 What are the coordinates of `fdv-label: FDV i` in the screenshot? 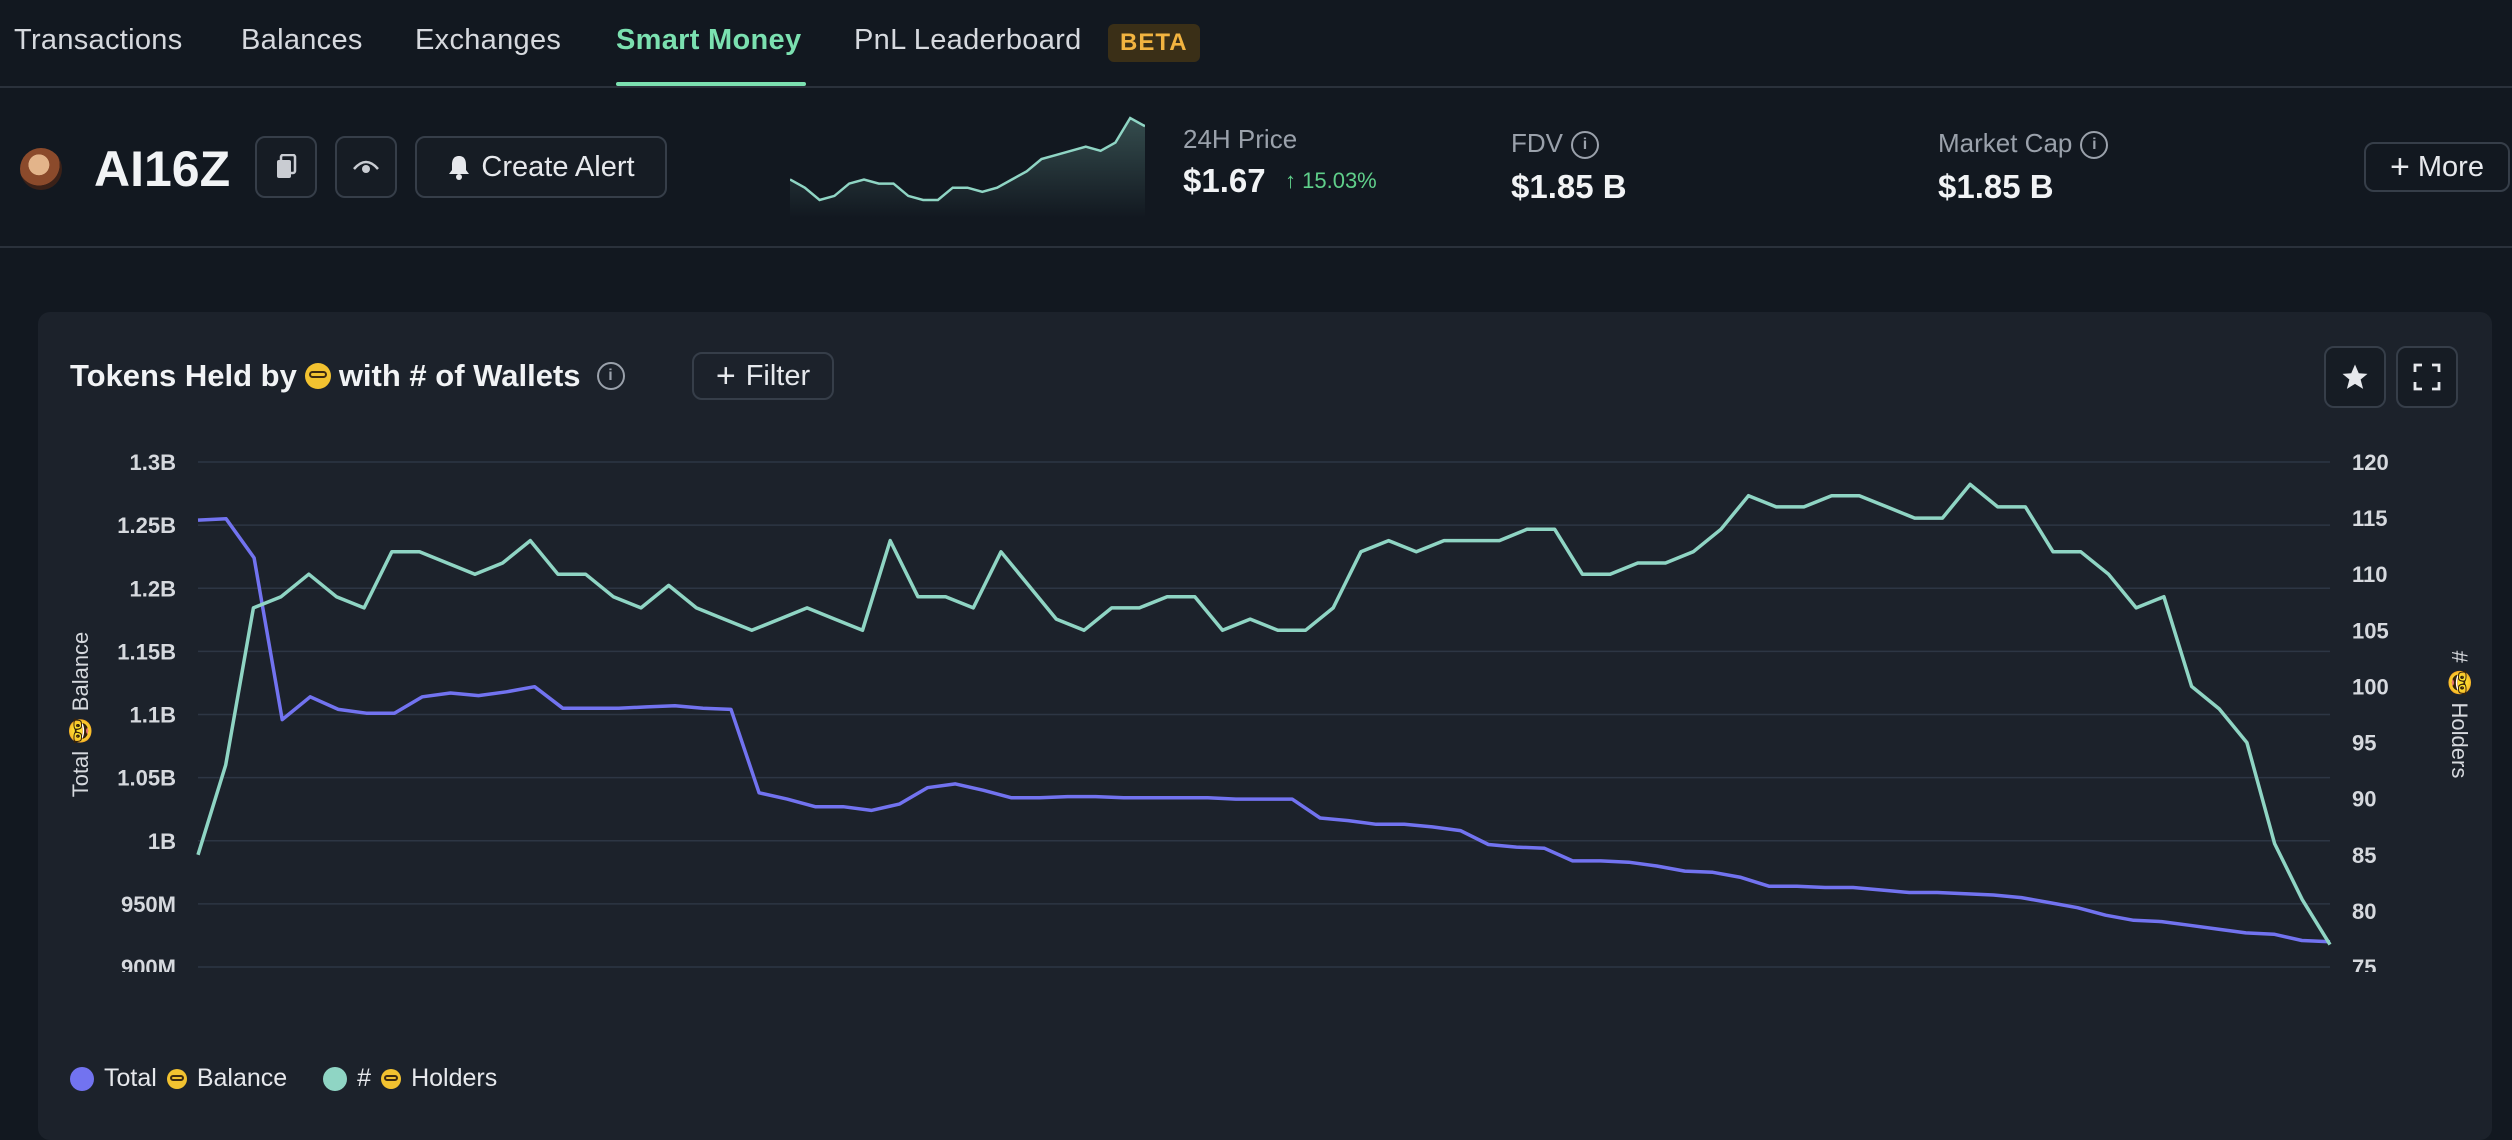 It's located at (1555, 144).